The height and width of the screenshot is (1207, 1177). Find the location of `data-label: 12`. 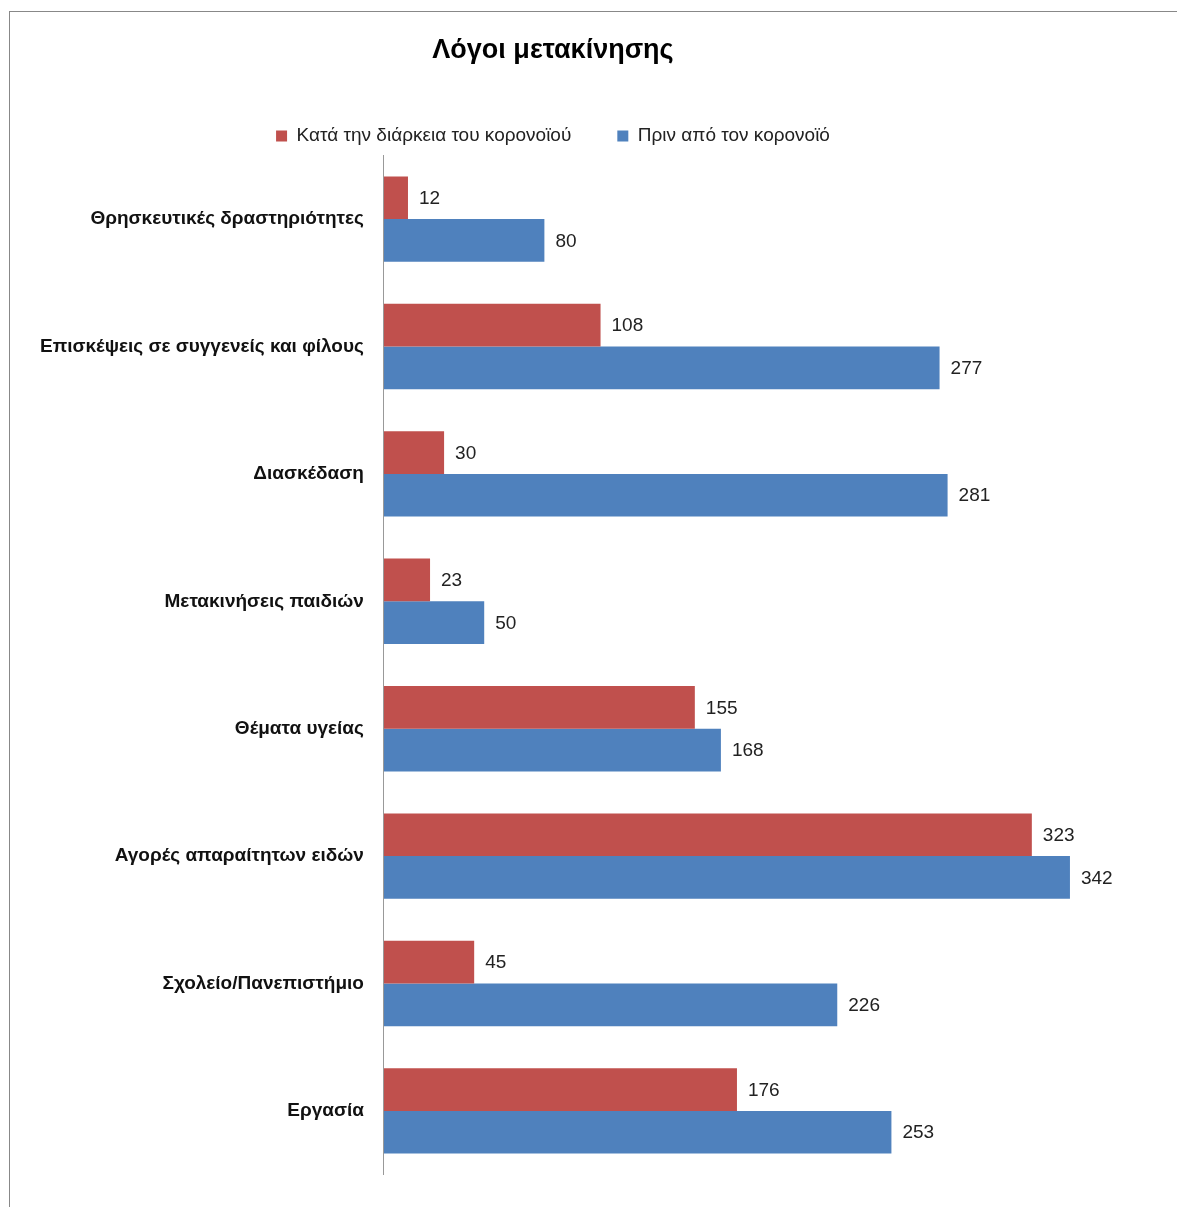

data-label: 12 is located at coordinates (429, 197).